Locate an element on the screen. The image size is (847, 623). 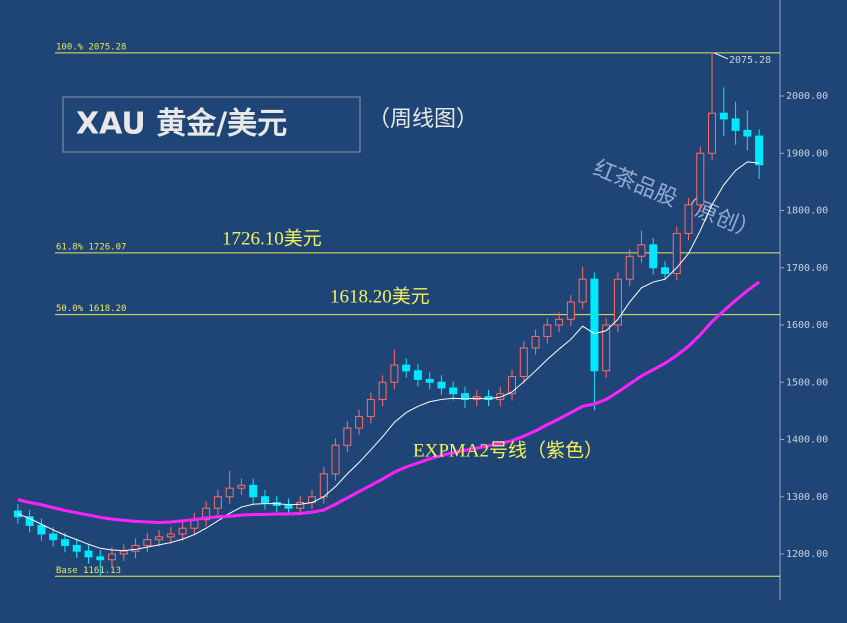
fib-level-label: Base 1161.13 is located at coordinates (88, 571).